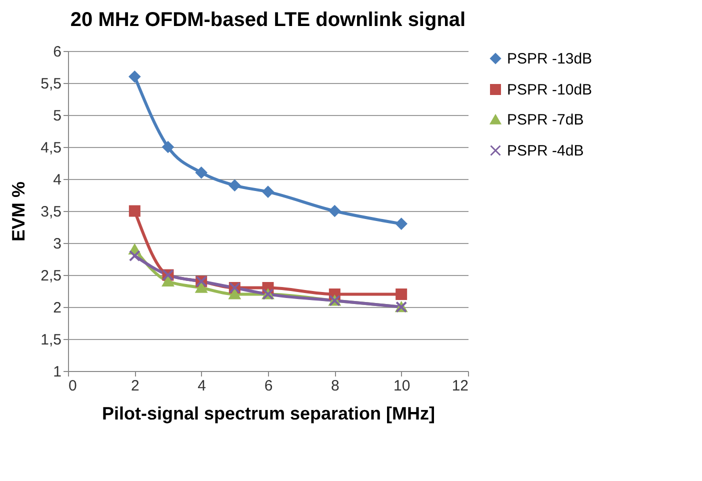  What do you see at coordinates (335, 386) in the screenshot?
I see `x-tick-label: 8` at bounding box center [335, 386].